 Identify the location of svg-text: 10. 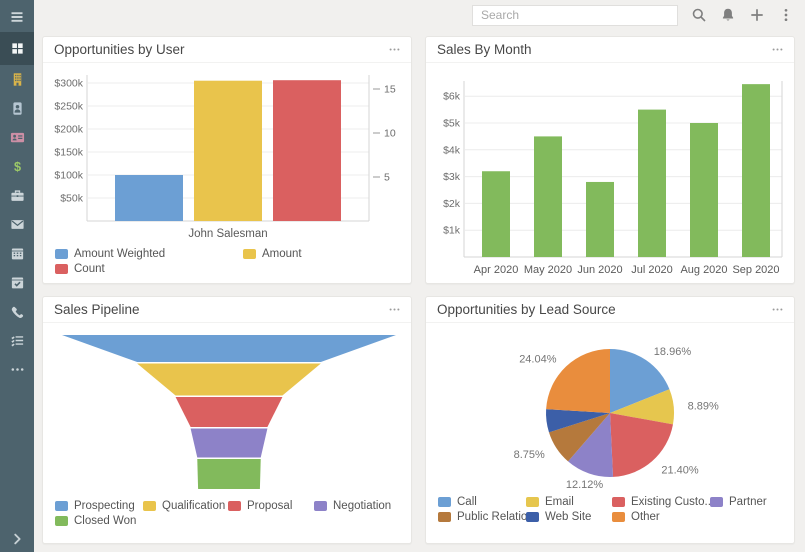
(390, 134).